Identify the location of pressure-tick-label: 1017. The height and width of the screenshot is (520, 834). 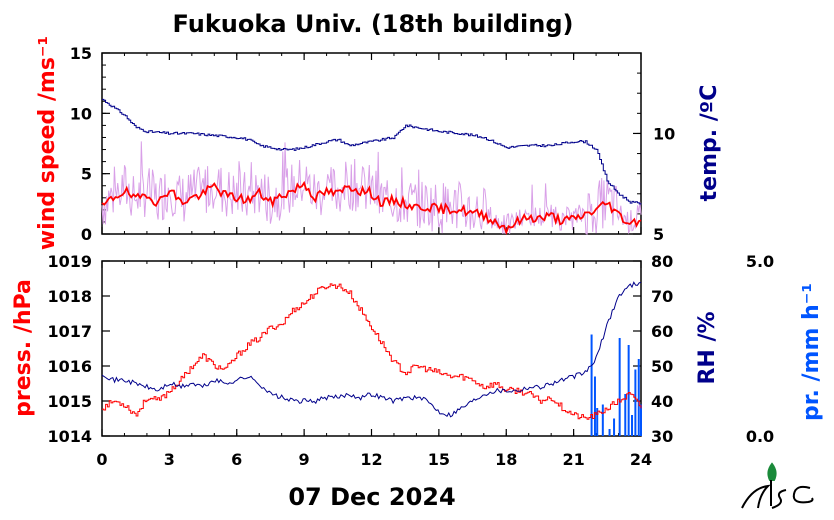
(69, 331).